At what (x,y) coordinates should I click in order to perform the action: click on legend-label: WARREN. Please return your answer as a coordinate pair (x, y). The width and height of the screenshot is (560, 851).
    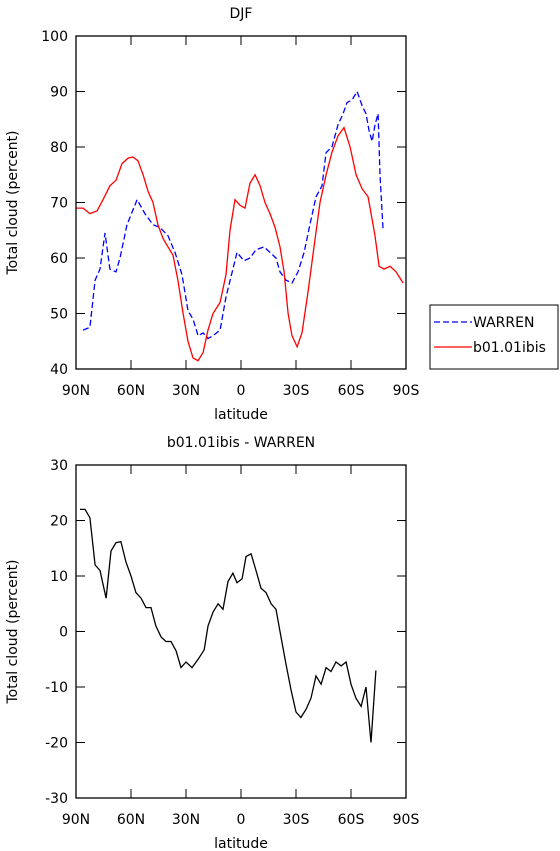
    Looking at the image, I should click on (503, 323).